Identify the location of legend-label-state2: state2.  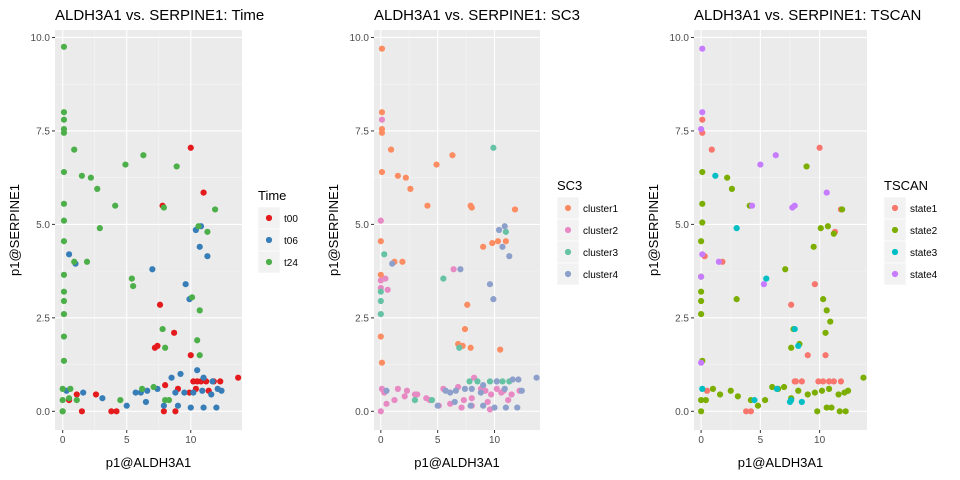
(924, 231).